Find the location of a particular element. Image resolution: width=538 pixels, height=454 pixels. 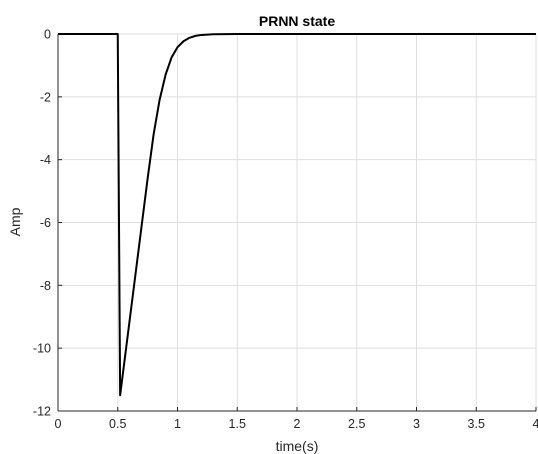

x-tick-label: 0.5 is located at coordinates (117, 424).